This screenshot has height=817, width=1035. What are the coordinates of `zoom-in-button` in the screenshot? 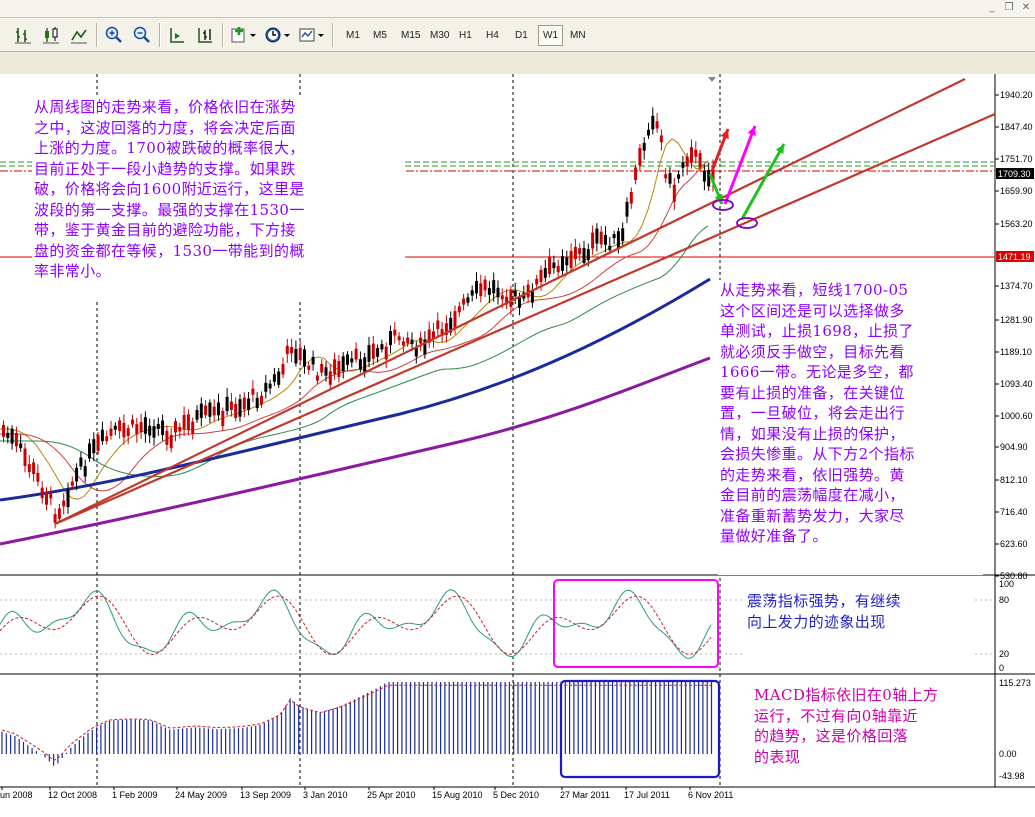 It's located at (114, 35).